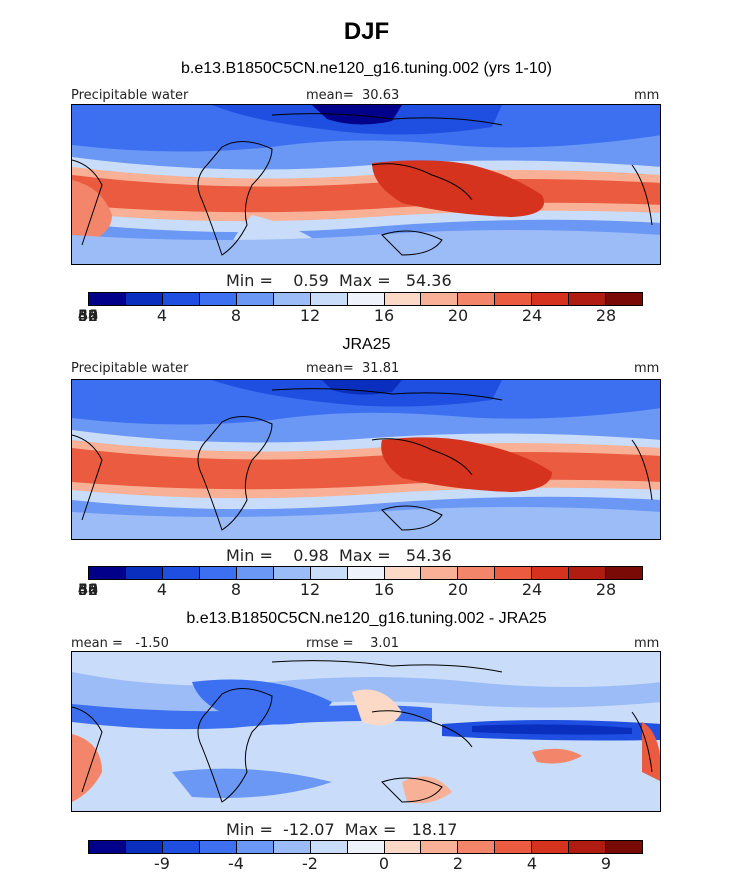  What do you see at coordinates (310, 863) in the screenshot?
I see `colorbar-tick-label: -2` at bounding box center [310, 863].